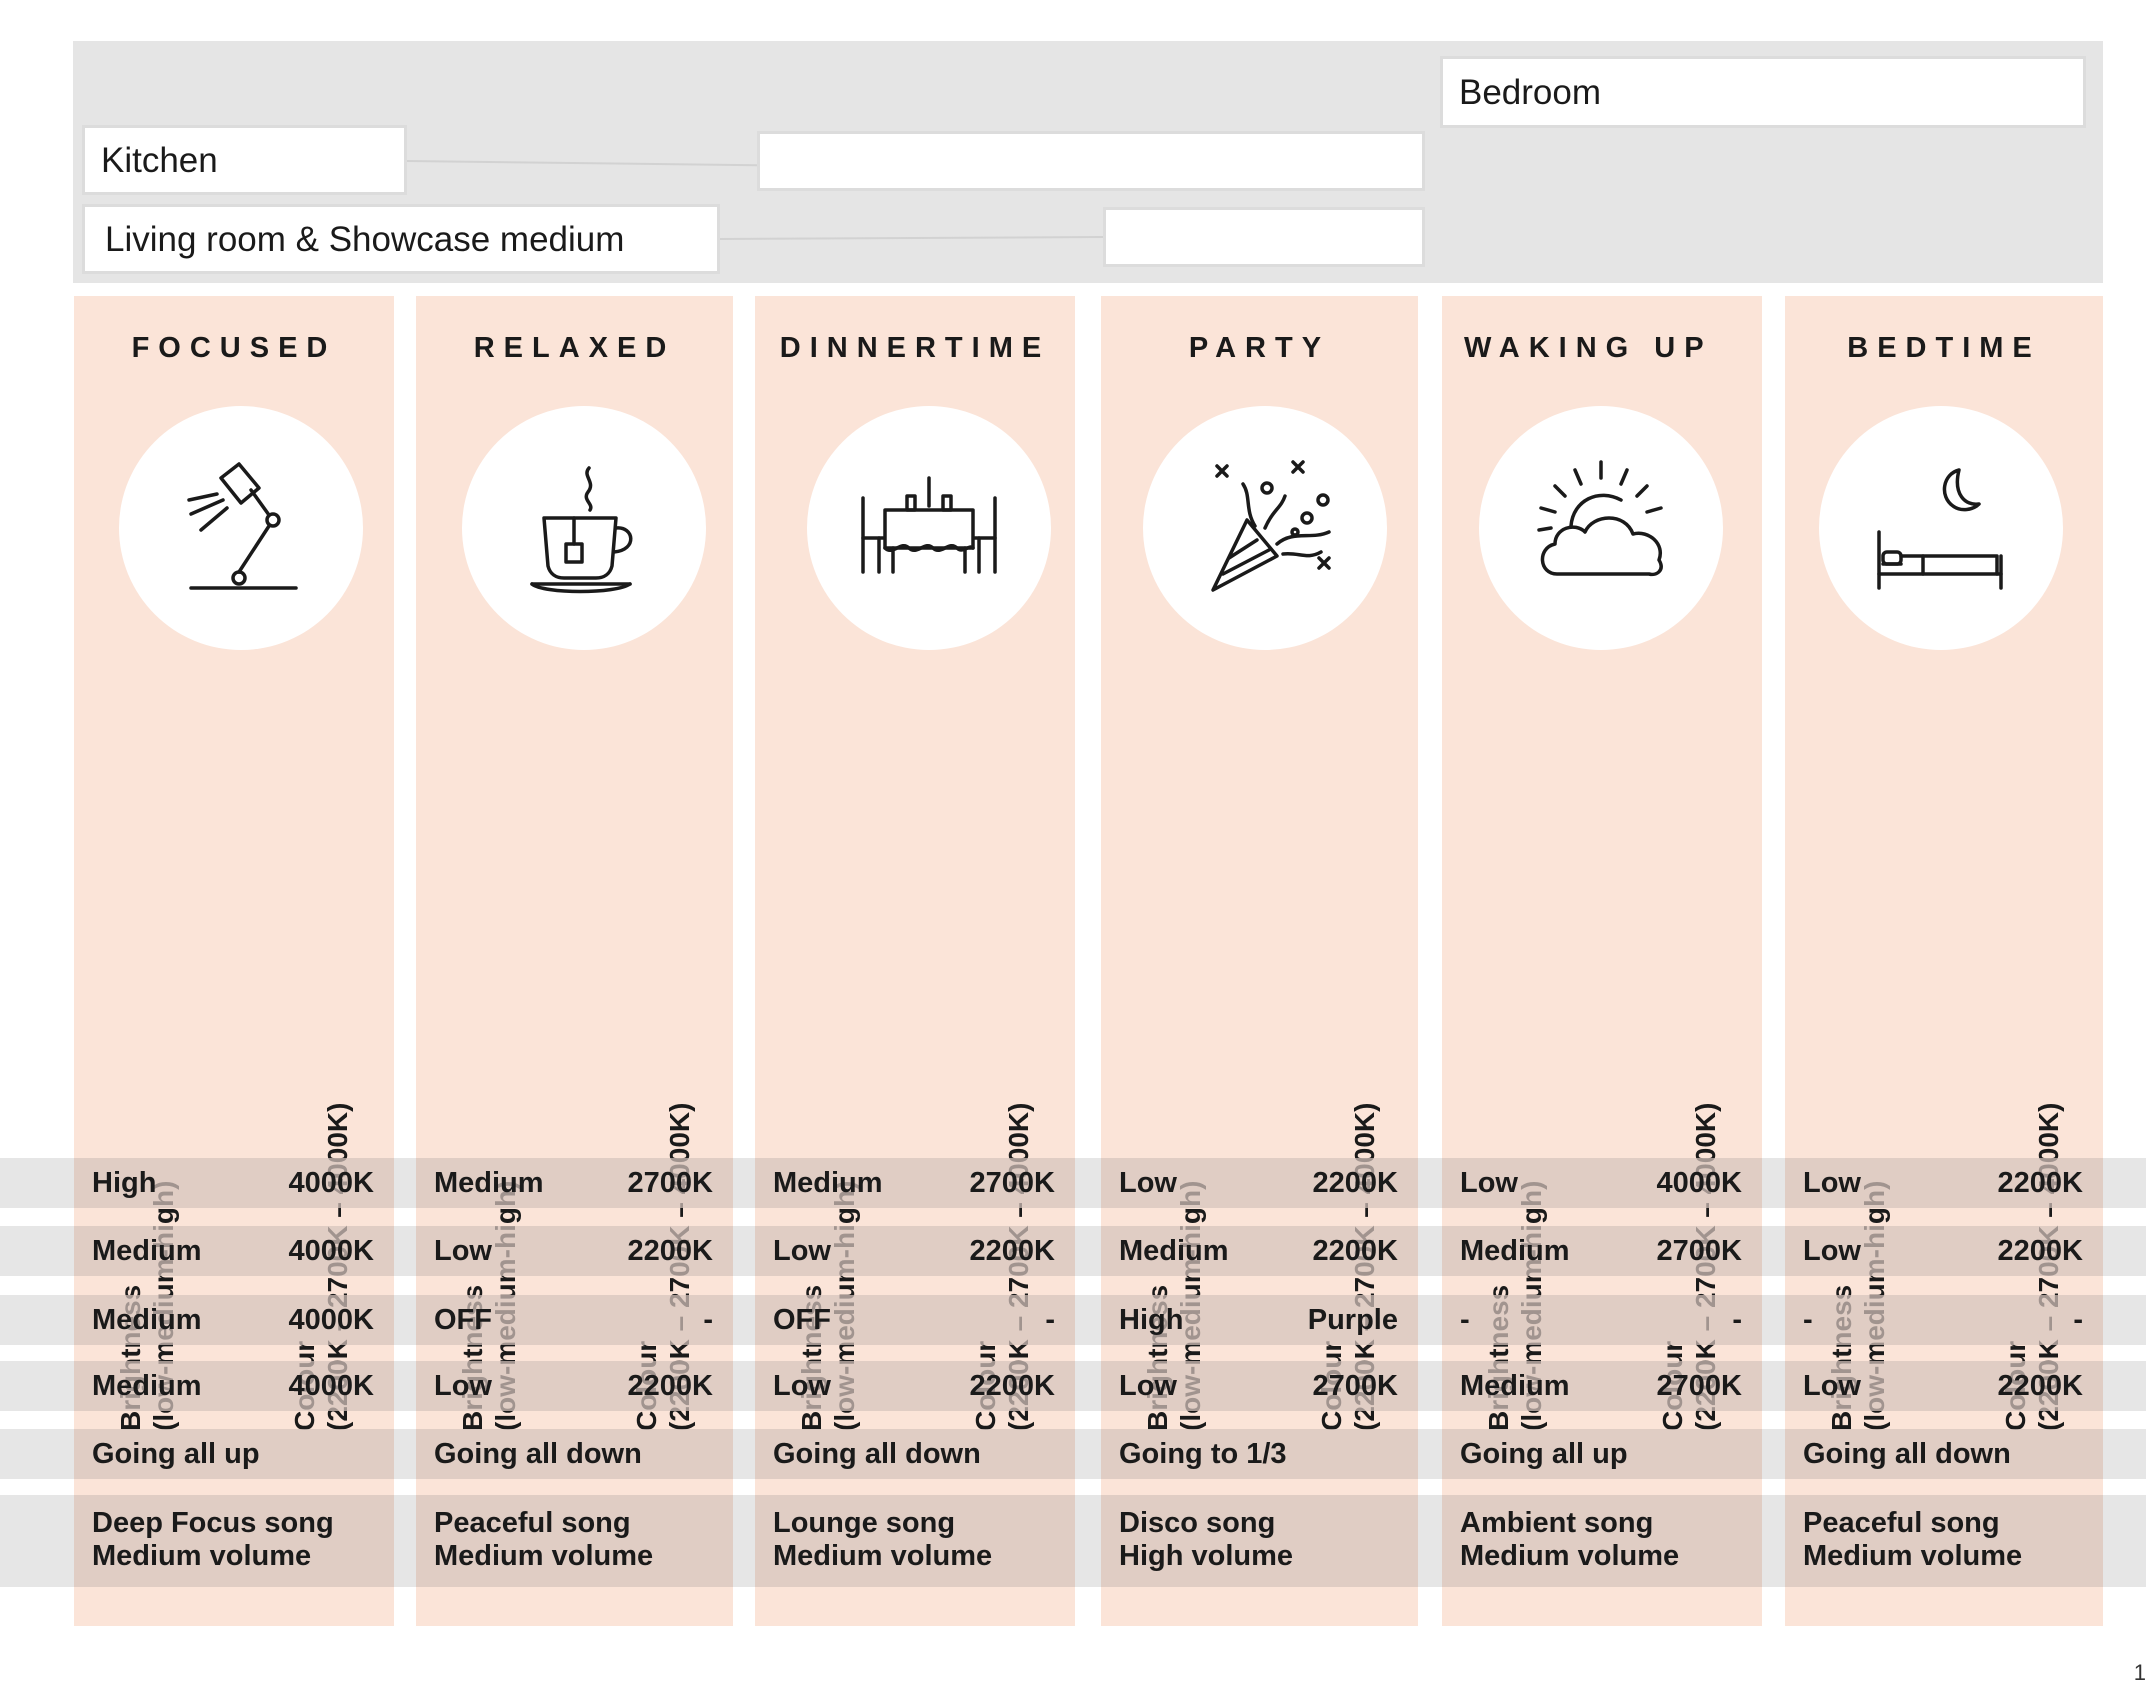 This screenshot has height=1686, width=2146. What do you see at coordinates (1206, 1556) in the screenshot?
I see `volume-value: High volume` at bounding box center [1206, 1556].